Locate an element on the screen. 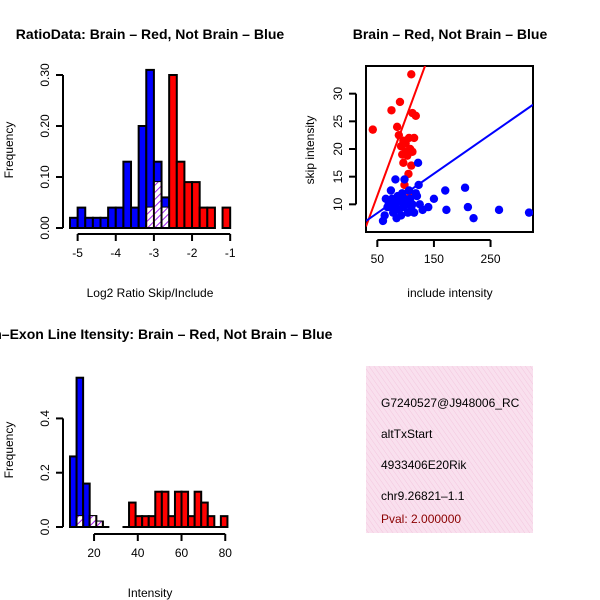 This screenshot has height=600, width=600. line-intensity-x-tick-label: 60 is located at coordinates (182, 553).